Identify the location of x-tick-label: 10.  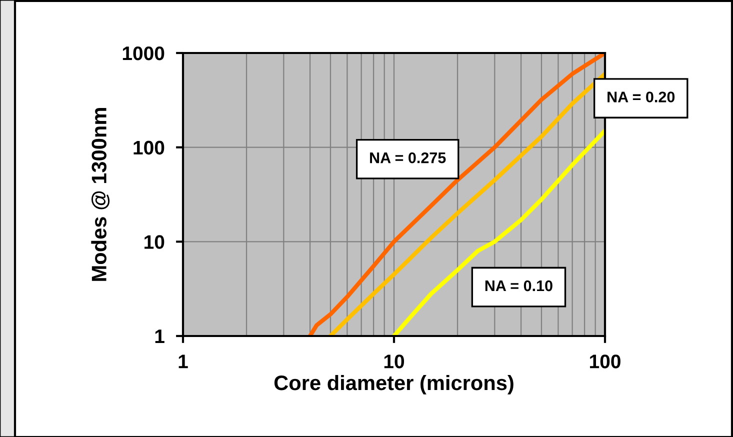
(394, 361).